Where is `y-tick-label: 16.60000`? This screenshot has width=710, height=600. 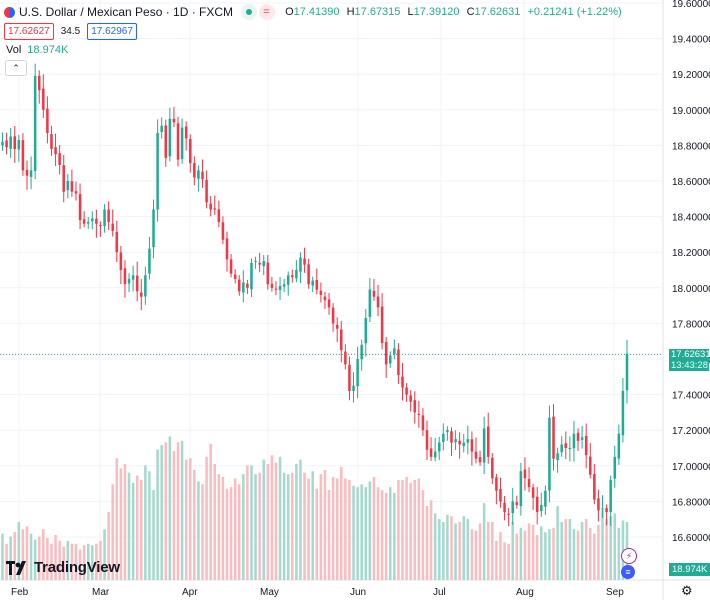 y-tick-label: 16.60000 is located at coordinates (691, 538).